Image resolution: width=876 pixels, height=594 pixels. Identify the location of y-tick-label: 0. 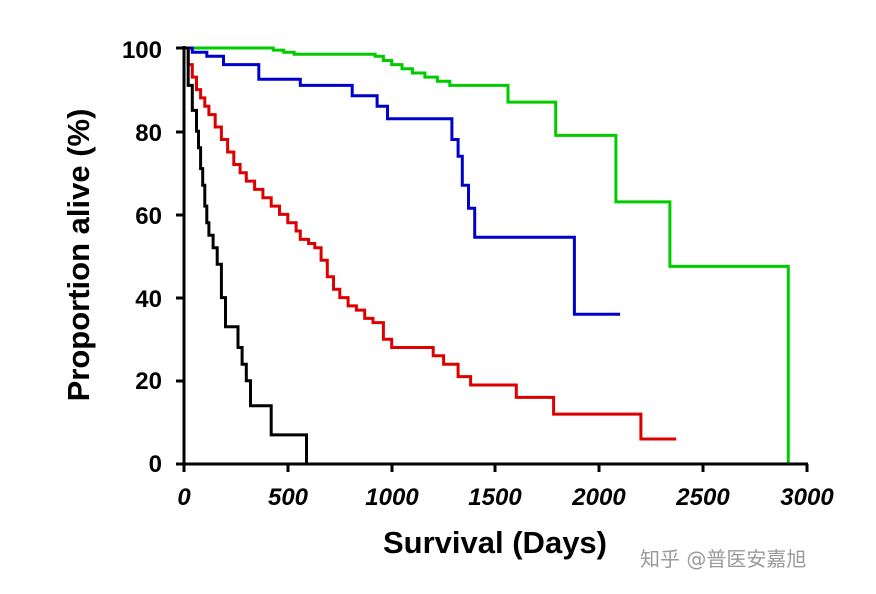
(155, 464).